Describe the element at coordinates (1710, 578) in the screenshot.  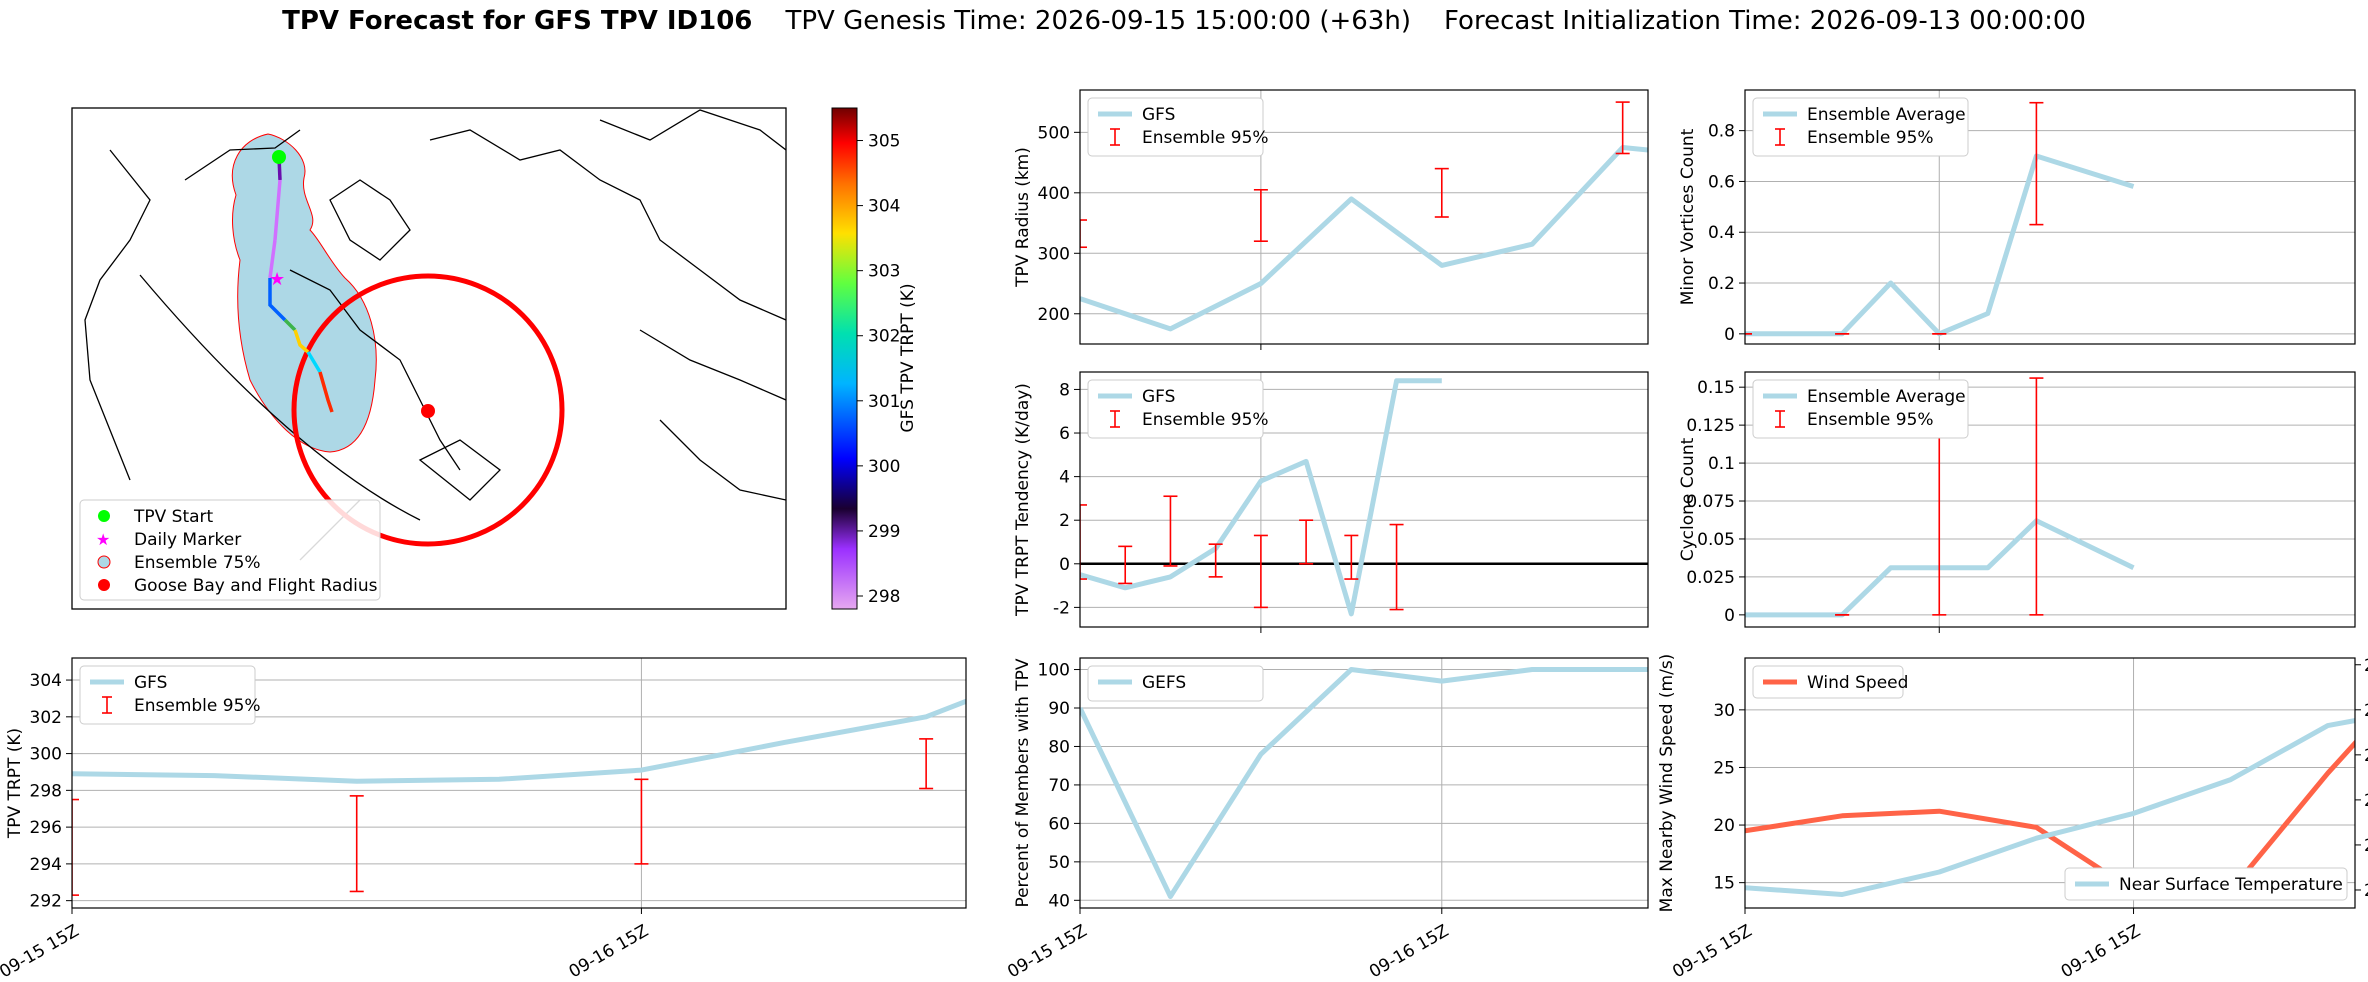
I see `y-tick-label: 0.025` at that location.